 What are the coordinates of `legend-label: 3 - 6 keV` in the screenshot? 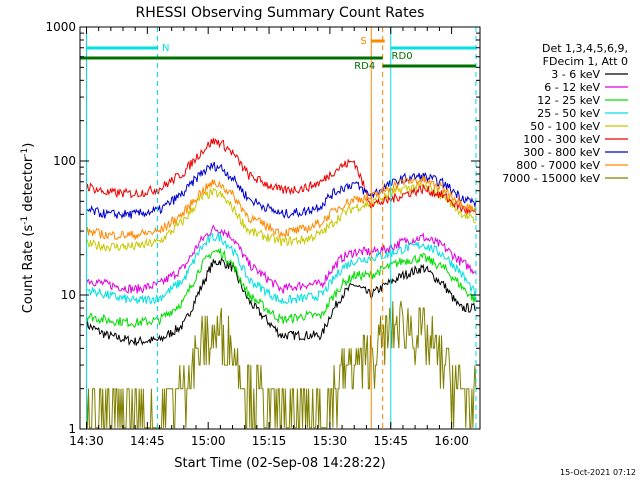 It's located at (575, 74).